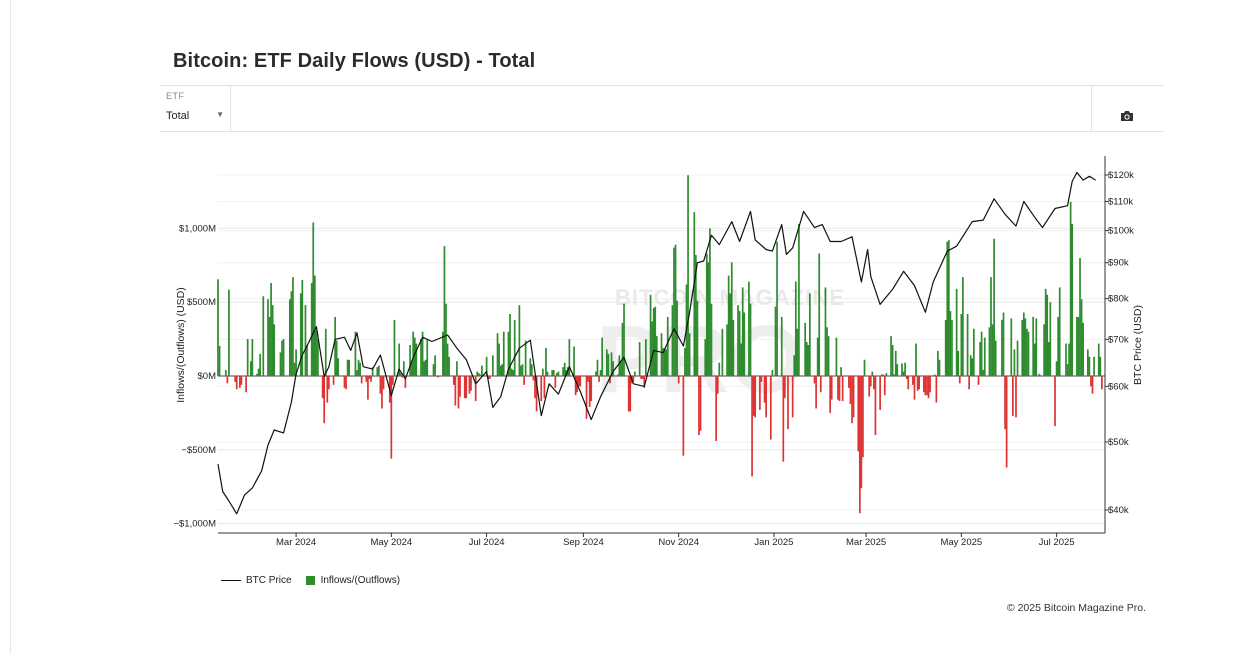 This screenshot has width=1242, height=654. Describe the element at coordinates (662, 108) in the screenshot. I see `chart-toolbar: ETF Total ▼` at that location.